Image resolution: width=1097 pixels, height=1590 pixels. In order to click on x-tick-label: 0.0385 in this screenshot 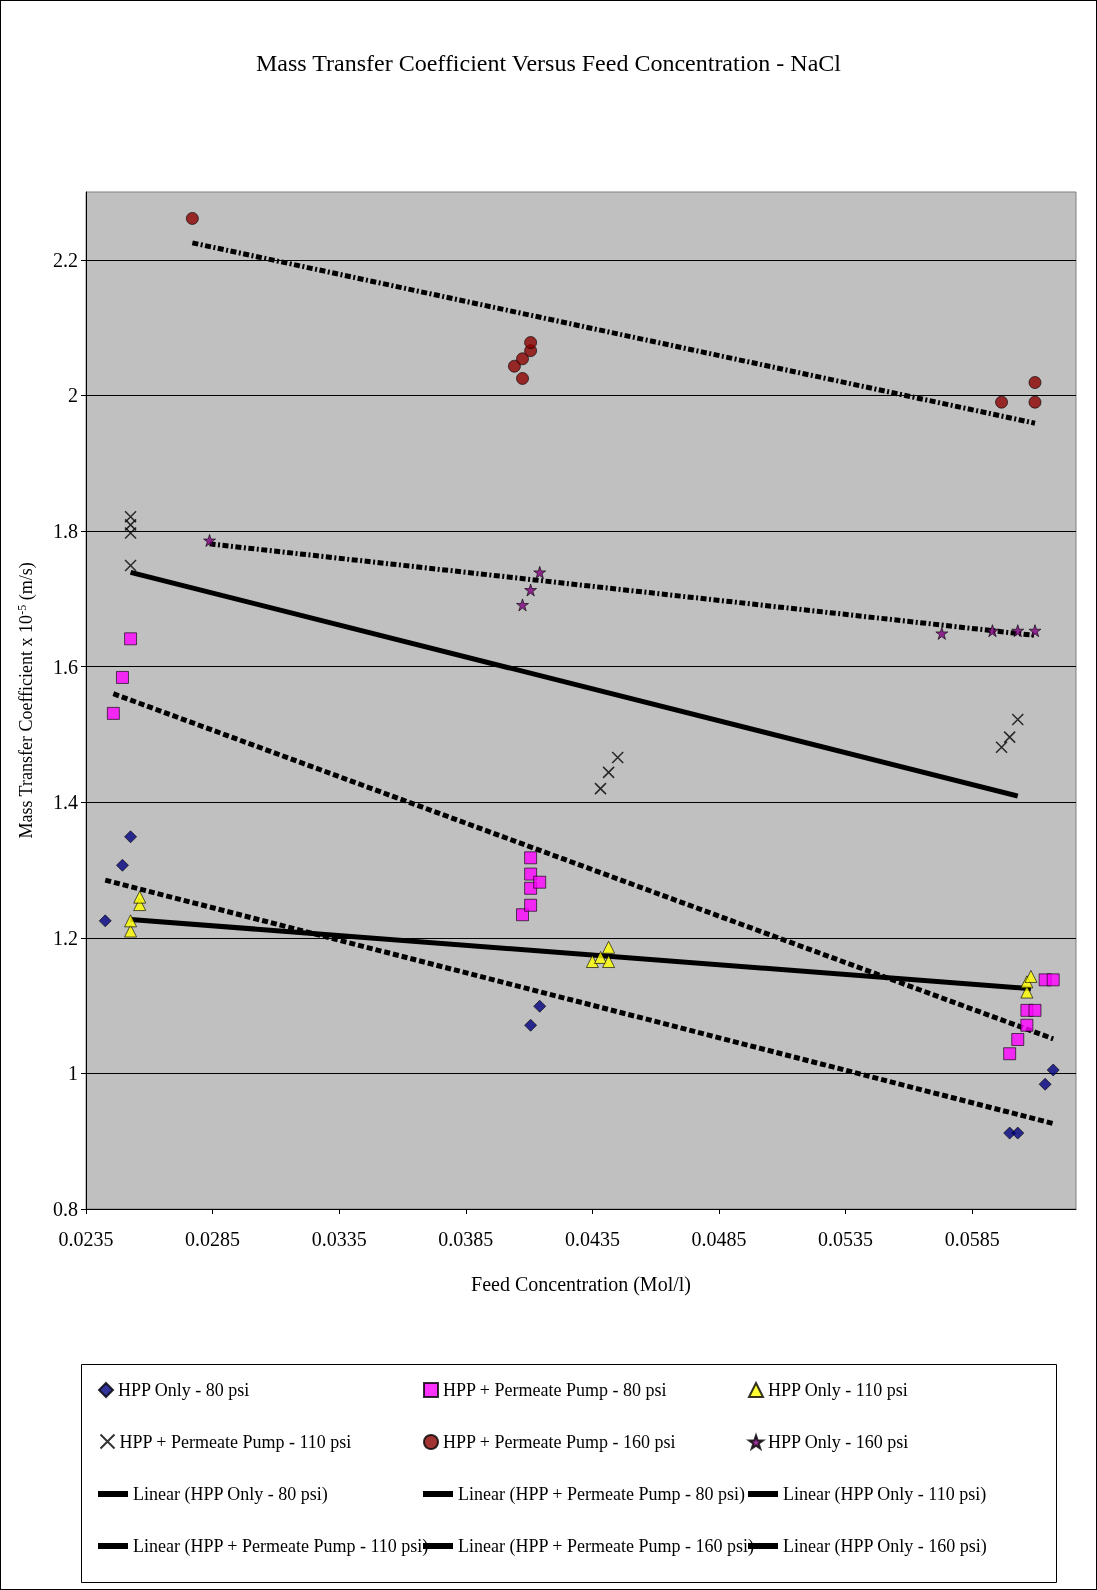, I will do `click(466, 1239)`.